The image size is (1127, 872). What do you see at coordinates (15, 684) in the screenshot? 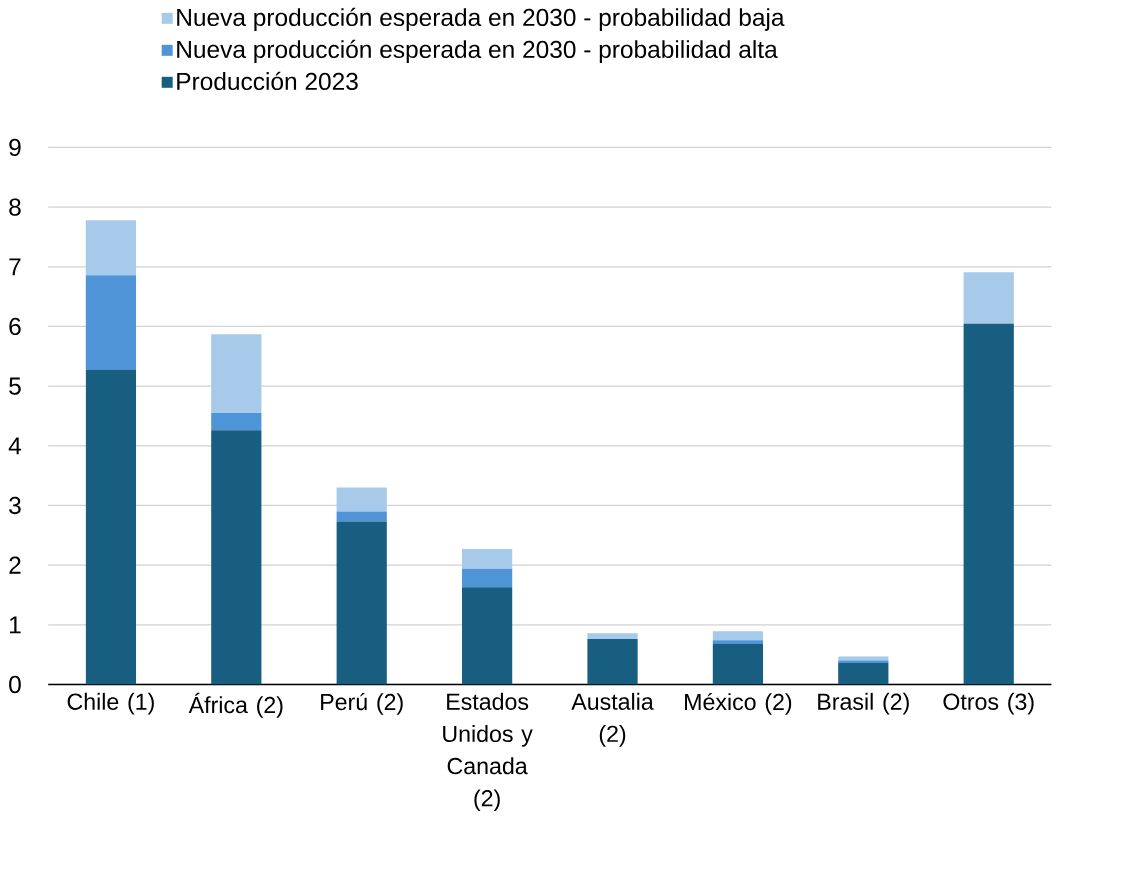
I see `y-tick-label: 0` at bounding box center [15, 684].